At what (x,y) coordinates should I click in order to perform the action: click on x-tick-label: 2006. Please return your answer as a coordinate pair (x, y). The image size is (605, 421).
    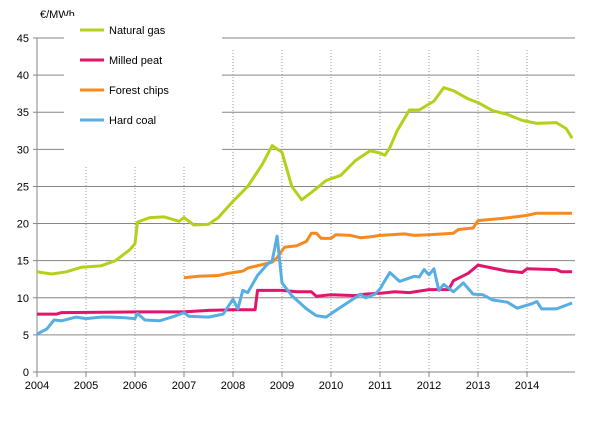
    Looking at the image, I should click on (135, 386).